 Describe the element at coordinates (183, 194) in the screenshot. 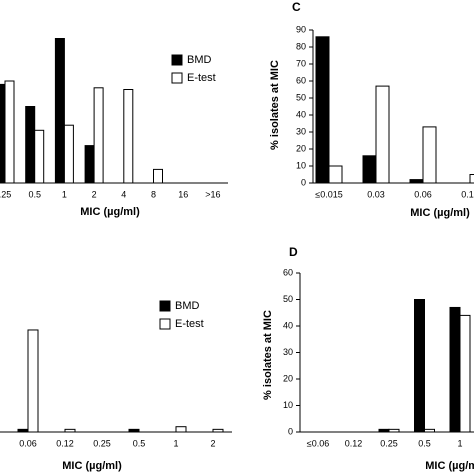

I see `x-tick-label: 16` at that location.